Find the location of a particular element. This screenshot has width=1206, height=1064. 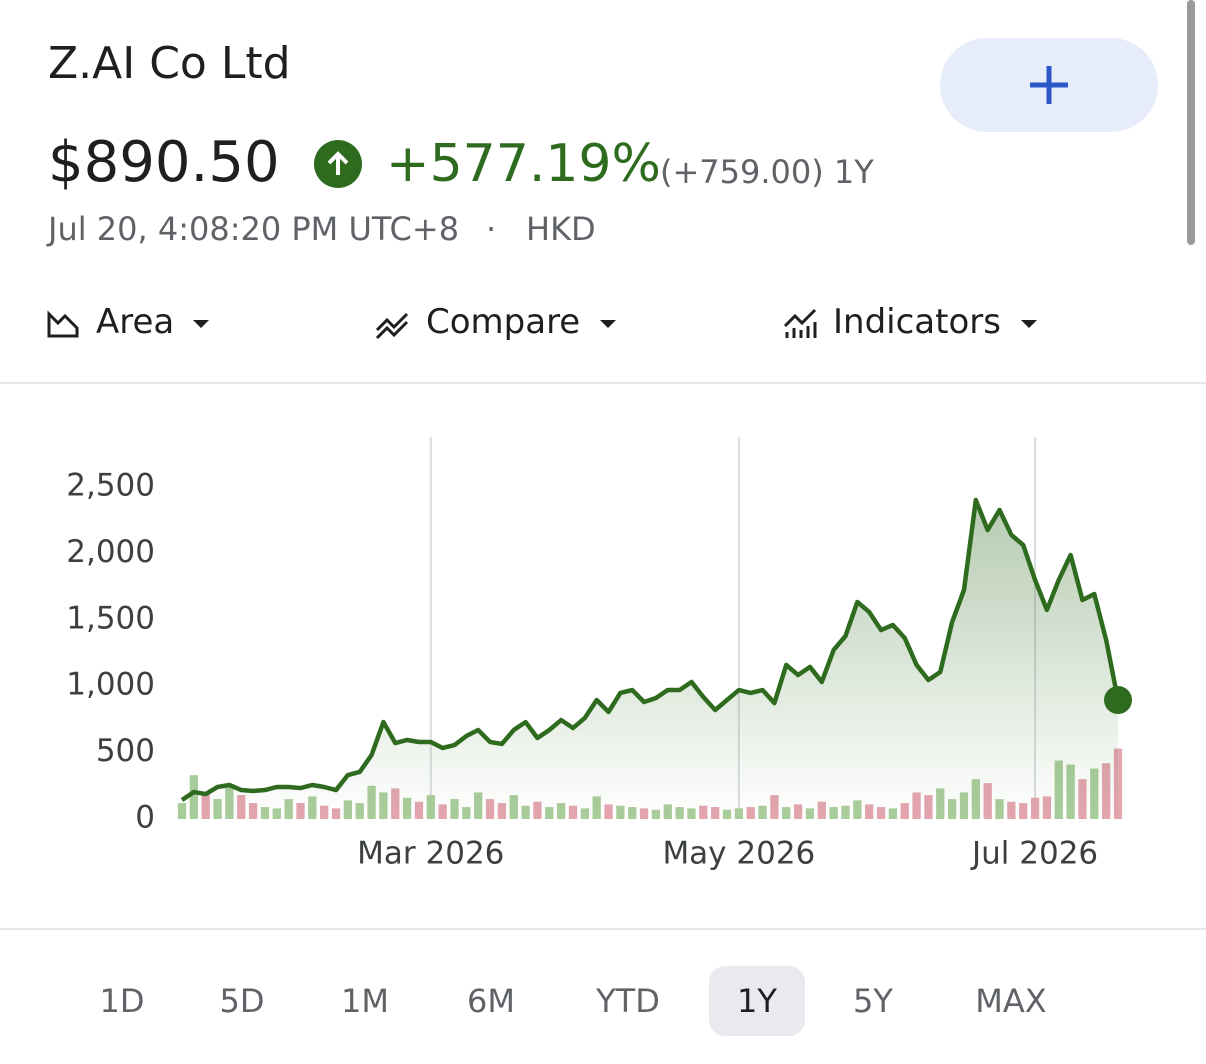

y-tick-label: 0 is located at coordinates (145, 818).